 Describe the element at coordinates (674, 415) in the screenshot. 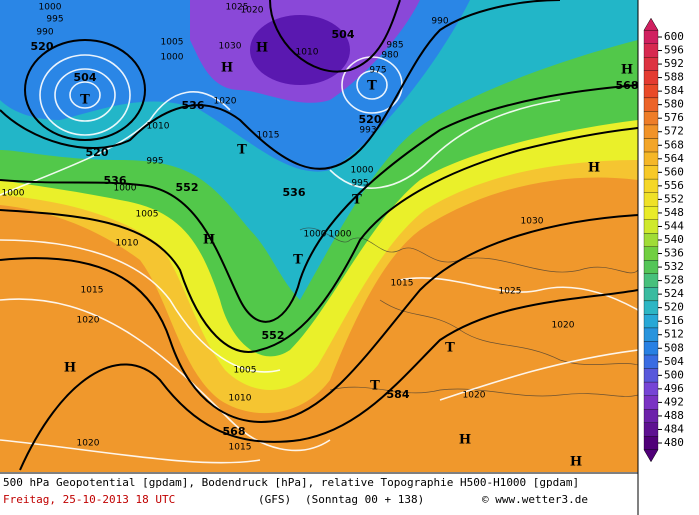

I see `colorbar-label: 488` at that location.